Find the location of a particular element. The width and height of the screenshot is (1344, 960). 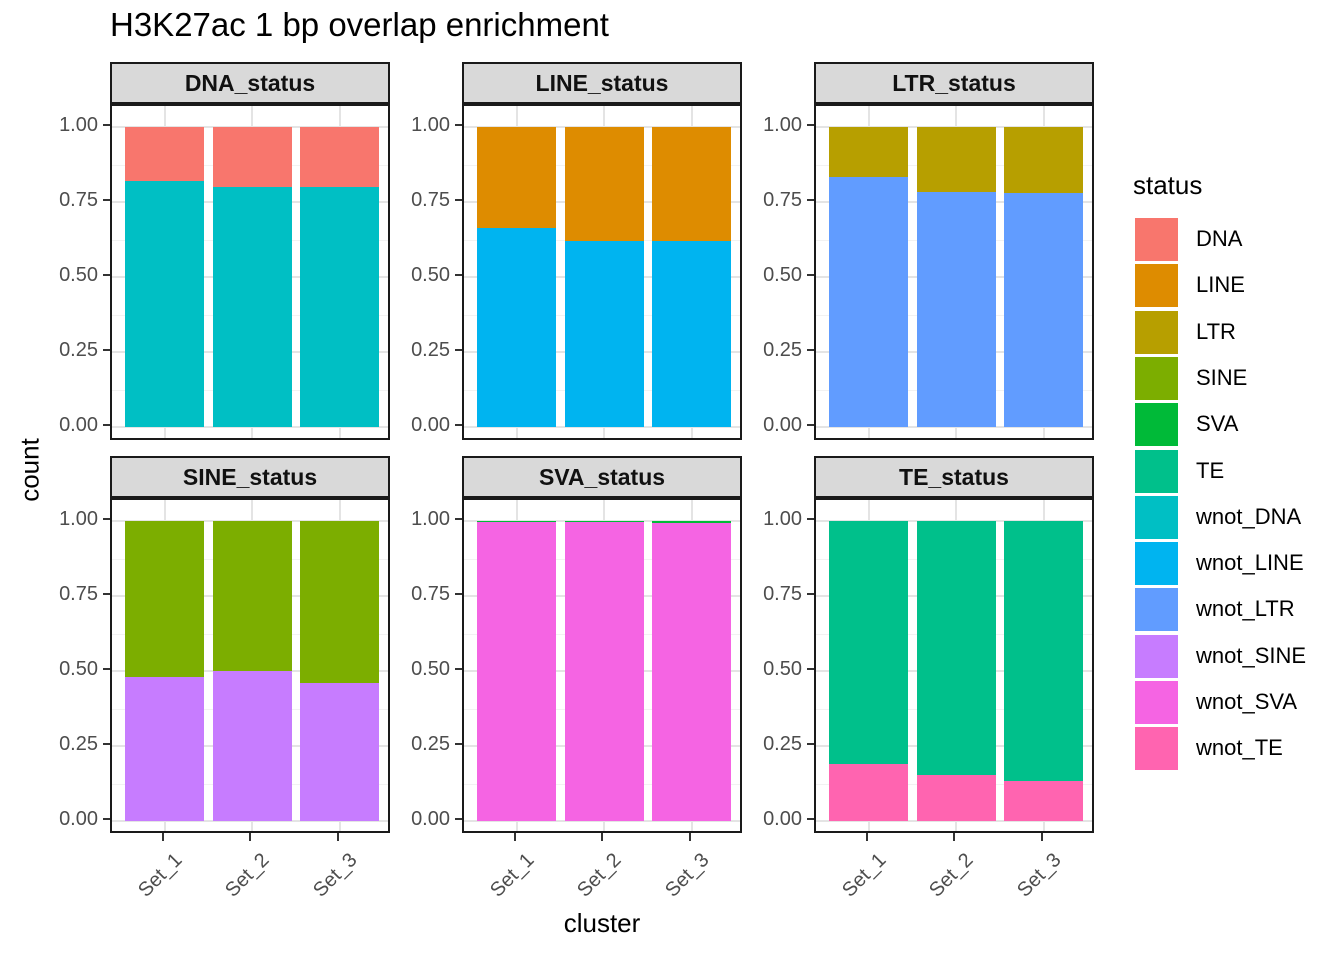

legend-key-LINE is located at coordinates (1156, 286).